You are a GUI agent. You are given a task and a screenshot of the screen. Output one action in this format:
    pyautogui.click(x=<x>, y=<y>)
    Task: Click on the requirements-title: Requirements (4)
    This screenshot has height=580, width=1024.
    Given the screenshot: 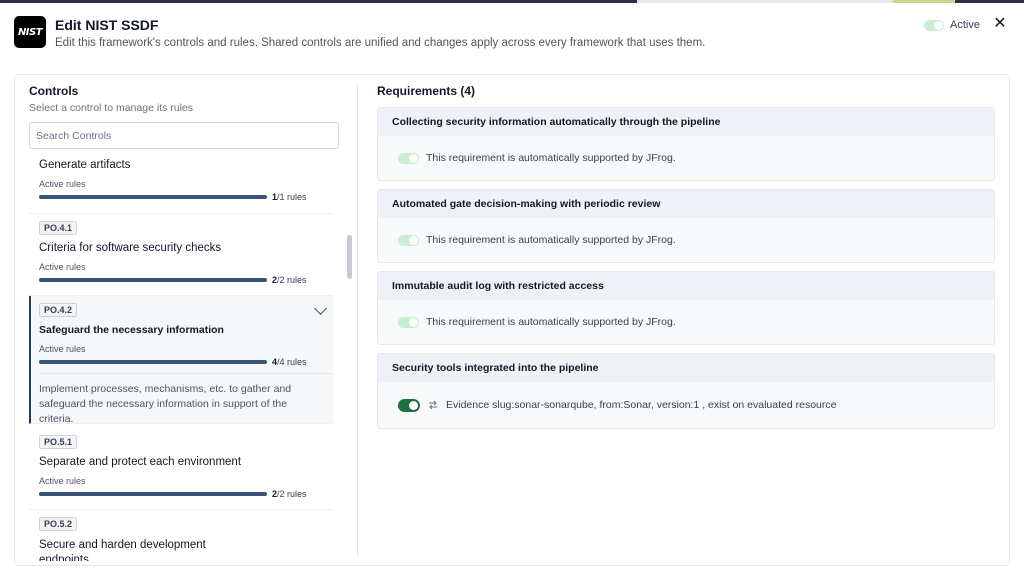 What is the action you would take?
    pyautogui.click(x=426, y=91)
    